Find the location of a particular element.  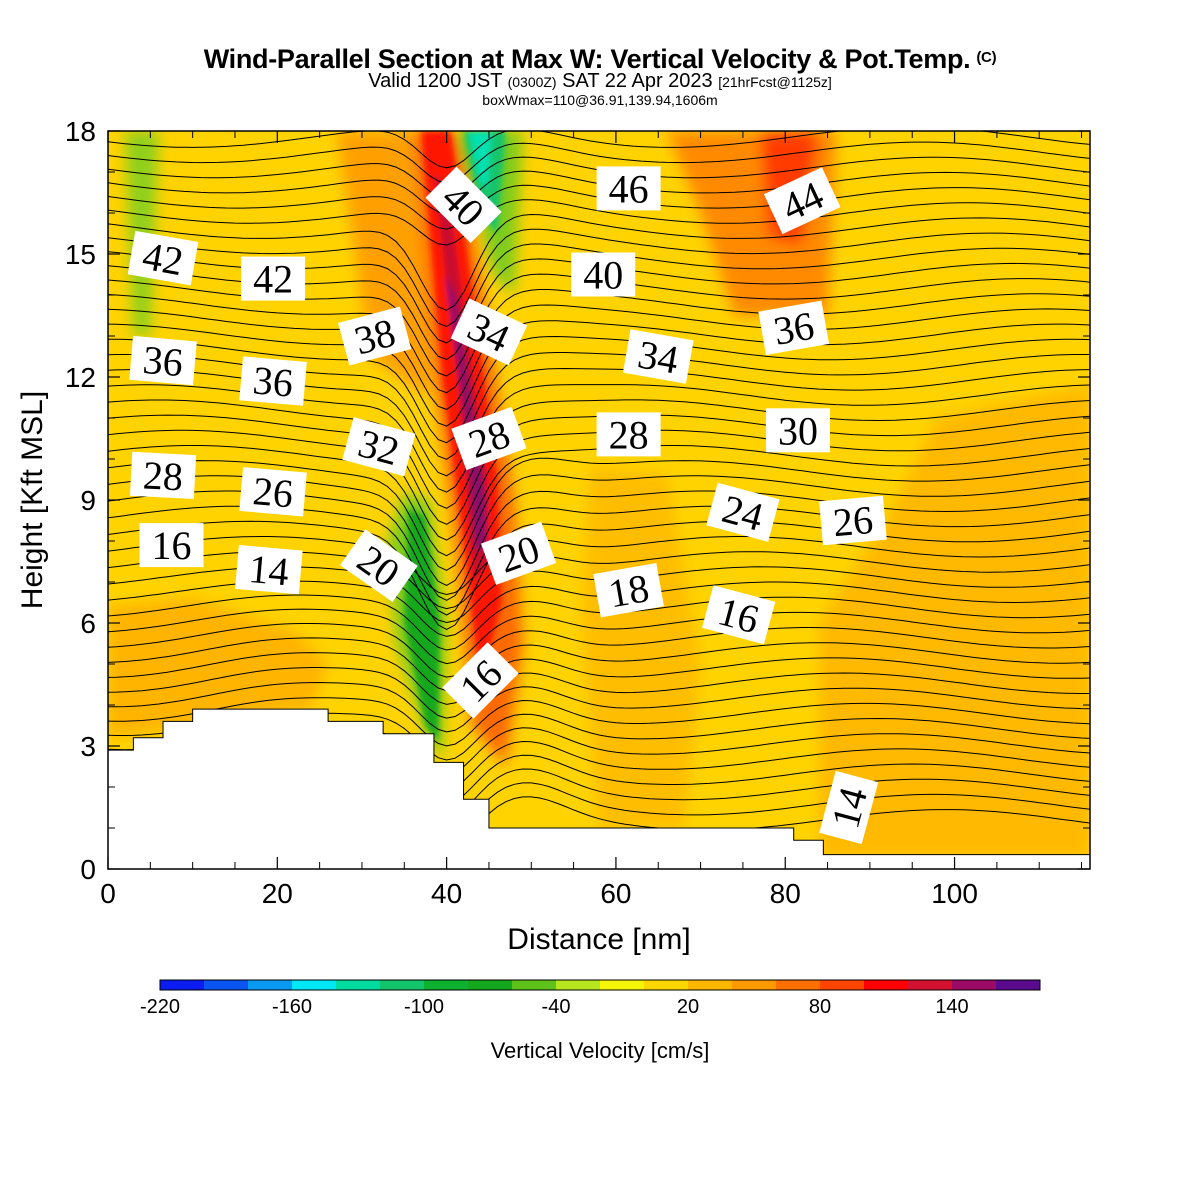

contour-label: 32 is located at coordinates (379, 447).